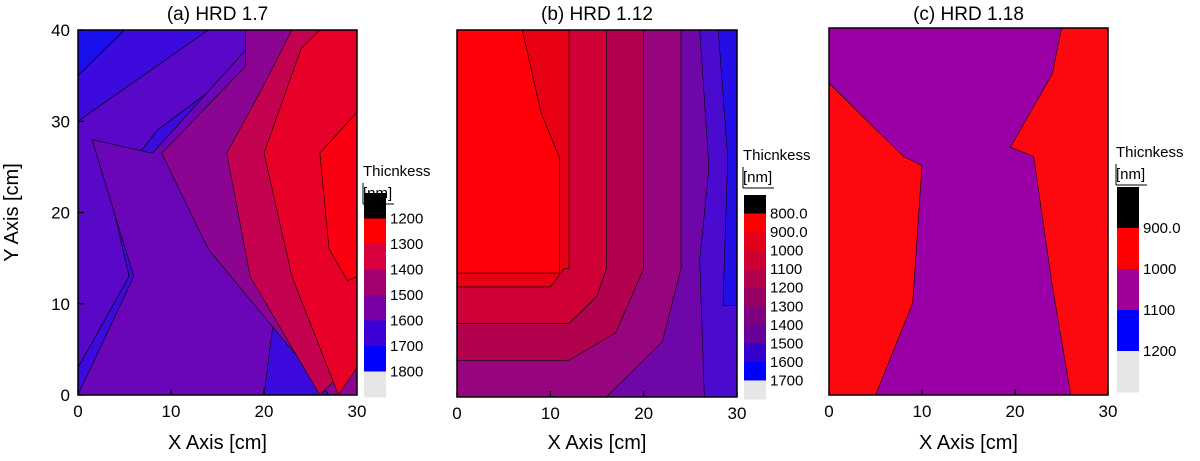 Image resolution: width=1200 pixels, height=461 pixels. What do you see at coordinates (968, 14) in the screenshot?
I see `panel-title: (c) HRD 1.18` at bounding box center [968, 14].